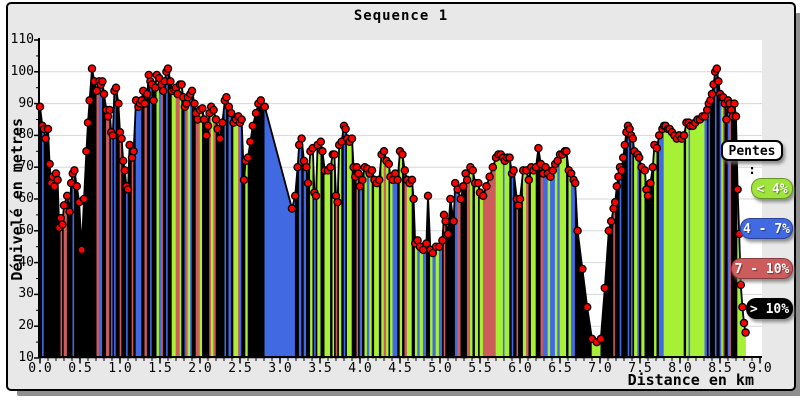  I want to click on y-tick-label: 60, so click(26, 198).